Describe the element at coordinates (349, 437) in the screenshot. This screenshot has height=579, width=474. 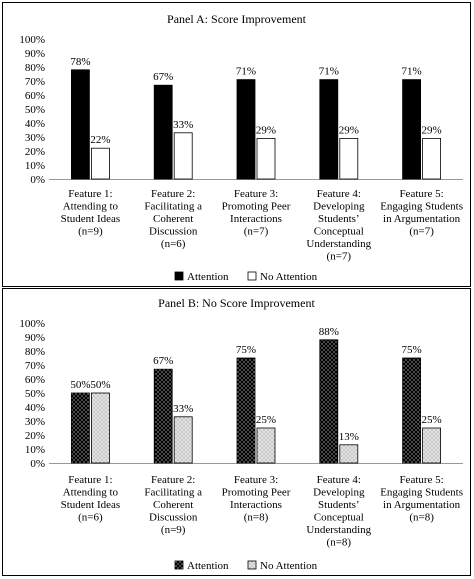
I see `data-label: 13%` at that location.